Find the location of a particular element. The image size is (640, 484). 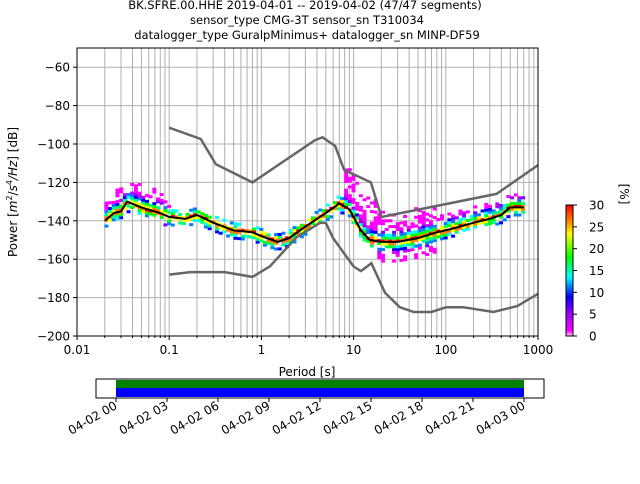

colorbar-label: [%] is located at coordinates (624, 194).